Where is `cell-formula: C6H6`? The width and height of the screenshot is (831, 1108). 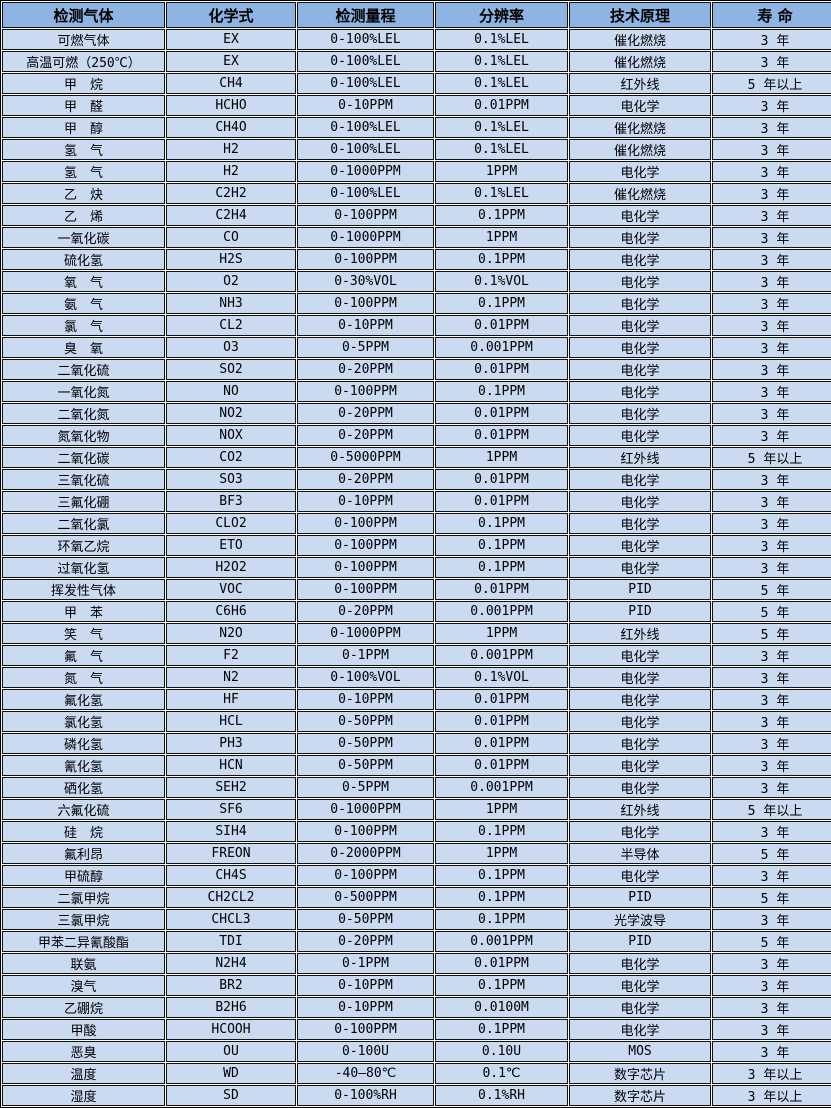 cell-formula: C6H6 is located at coordinates (231, 611).